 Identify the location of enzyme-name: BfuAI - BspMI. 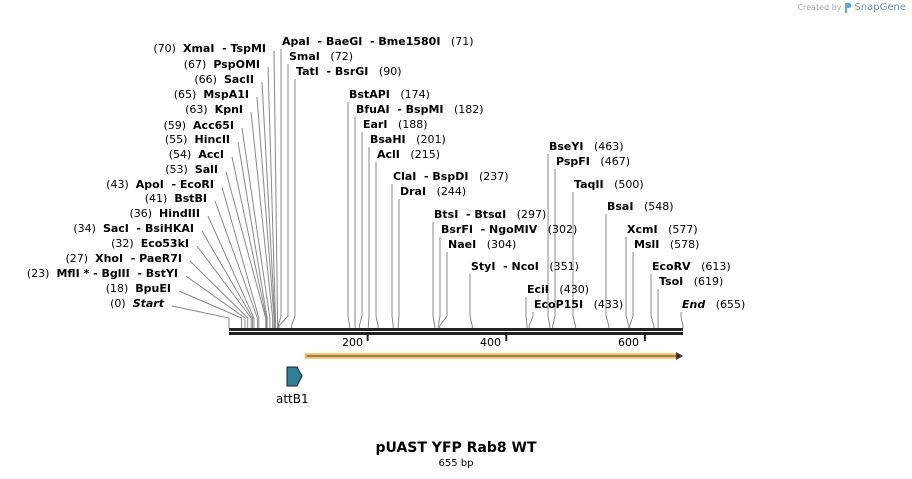
(400, 109).